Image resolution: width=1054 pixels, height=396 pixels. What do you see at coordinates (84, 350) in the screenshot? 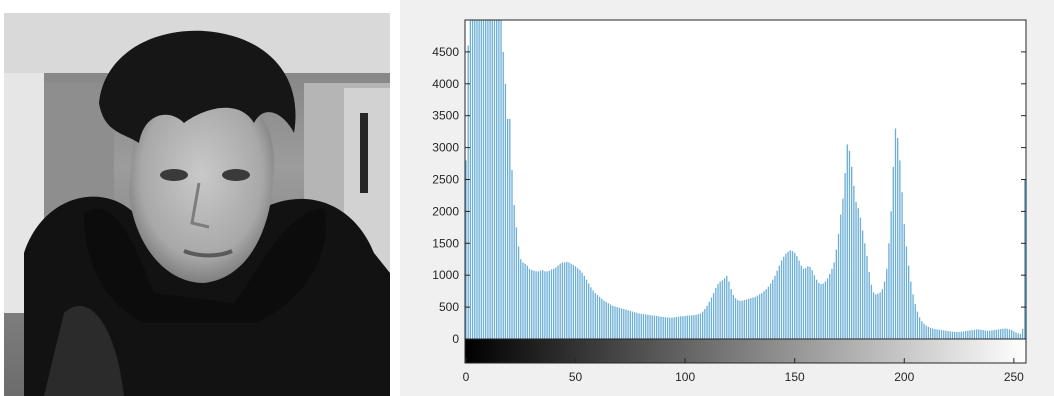
I see `photo-jacket-fold` at bounding box center [84, 350].